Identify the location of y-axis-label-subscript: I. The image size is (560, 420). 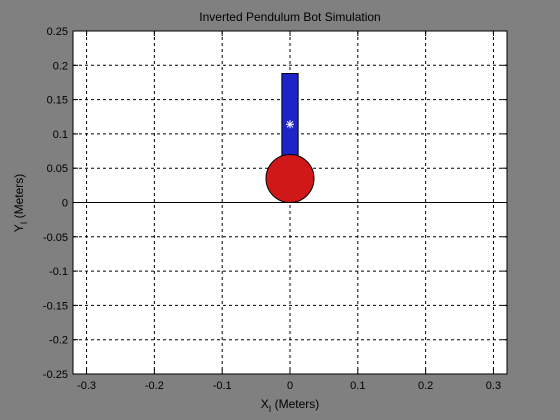
(24, 223).